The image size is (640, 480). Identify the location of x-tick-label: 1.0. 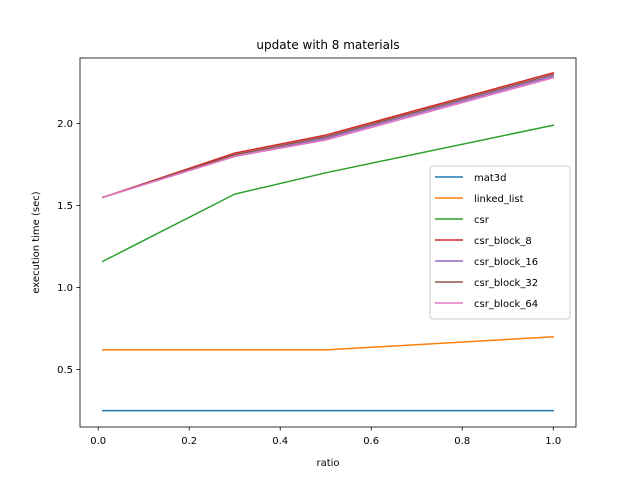
(553, 441).